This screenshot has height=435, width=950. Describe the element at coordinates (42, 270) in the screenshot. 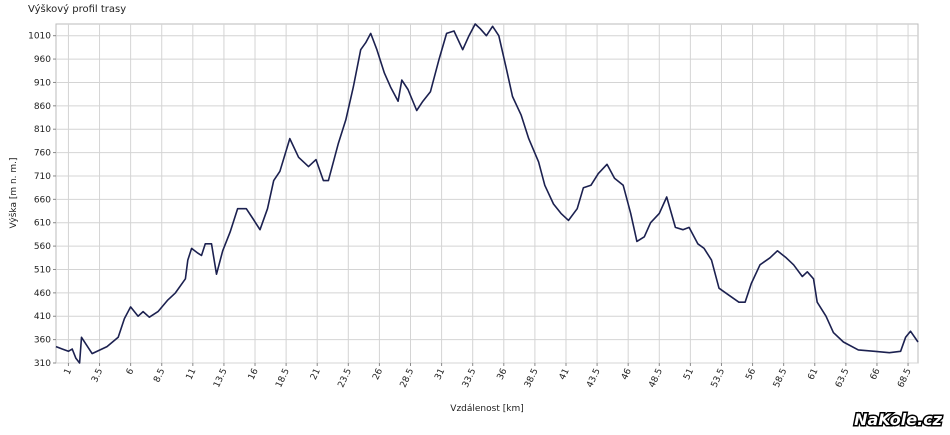

I see `y-tick-label: 510` at that location.